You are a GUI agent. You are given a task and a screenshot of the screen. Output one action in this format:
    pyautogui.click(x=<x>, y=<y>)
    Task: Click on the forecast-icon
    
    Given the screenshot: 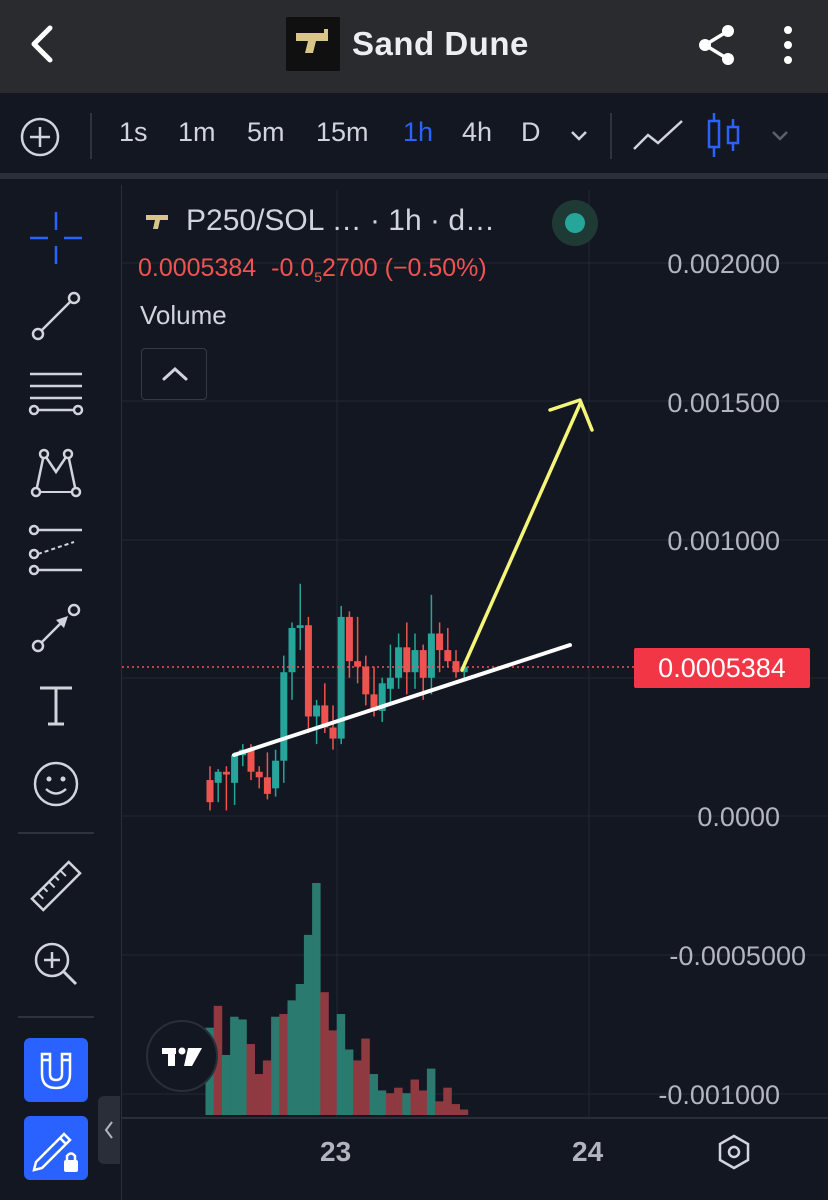 What is the action you would take?
    pyautogui.click(x=55, y=550)
    